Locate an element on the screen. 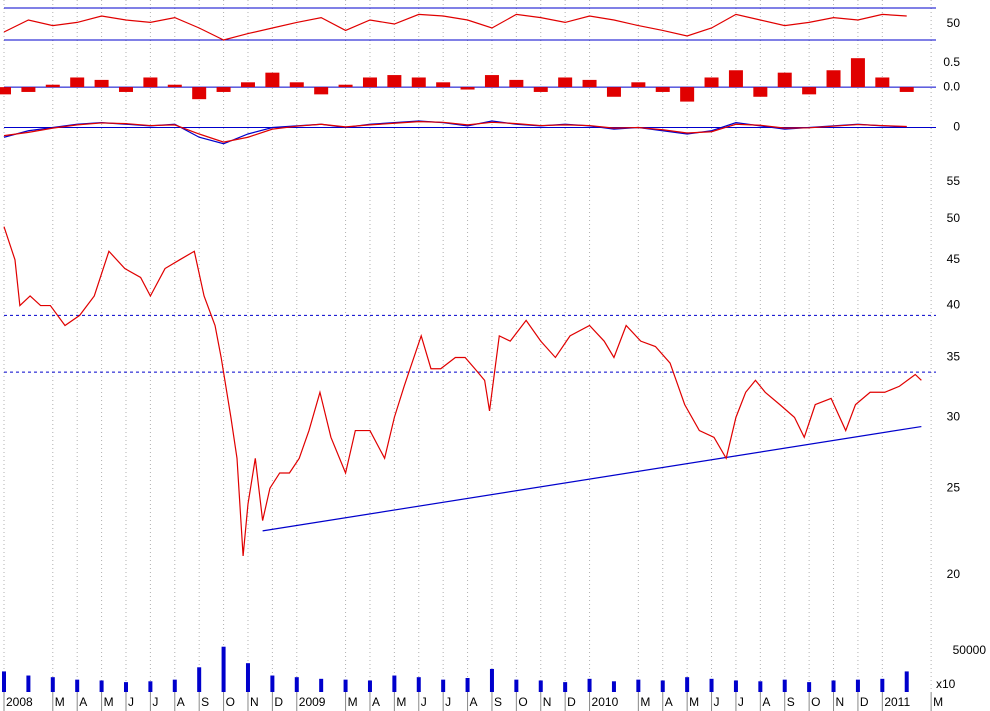 This screenshot has width=990, height=711. y-tick-label: 55 is located at coordinates (954, 181).